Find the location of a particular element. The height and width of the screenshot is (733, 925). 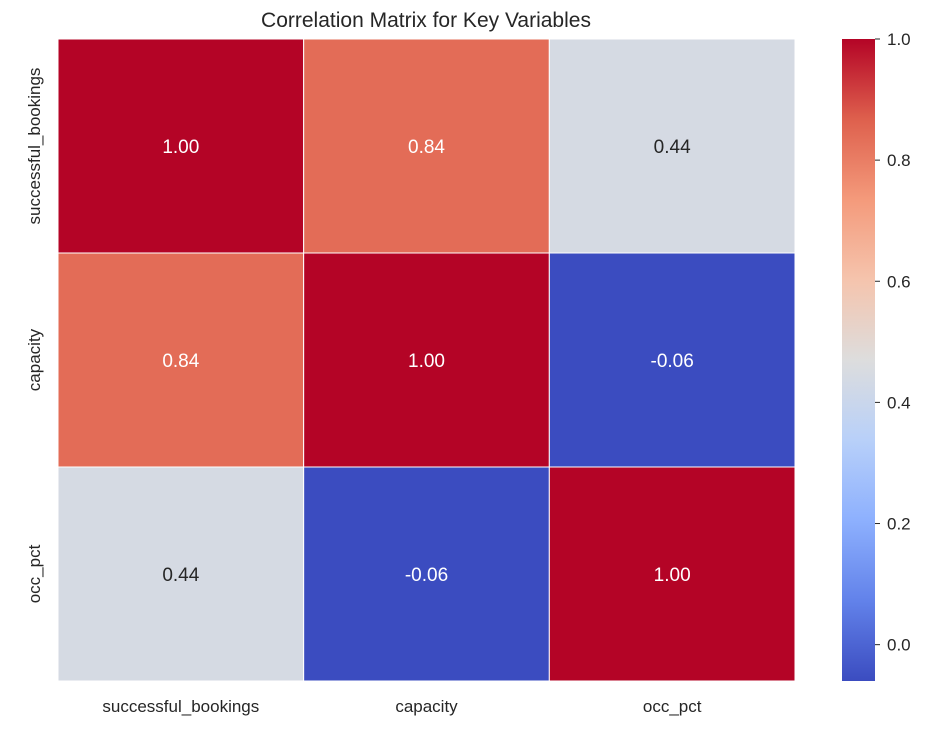

x-tick-label-0: successful_bookings is located at coordinates (180, 706).